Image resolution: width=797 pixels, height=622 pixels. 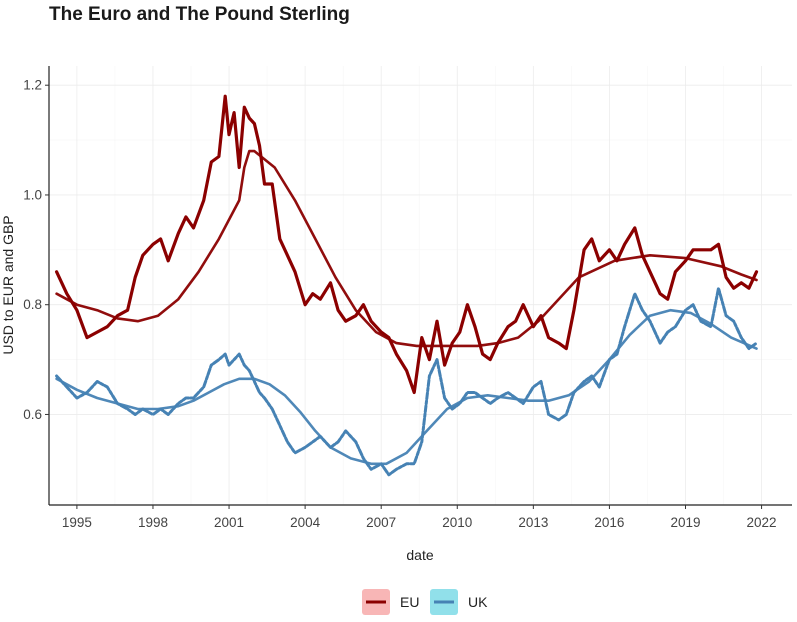 I want to click on legend-label-eu: EU, so click(x=409, y=602).